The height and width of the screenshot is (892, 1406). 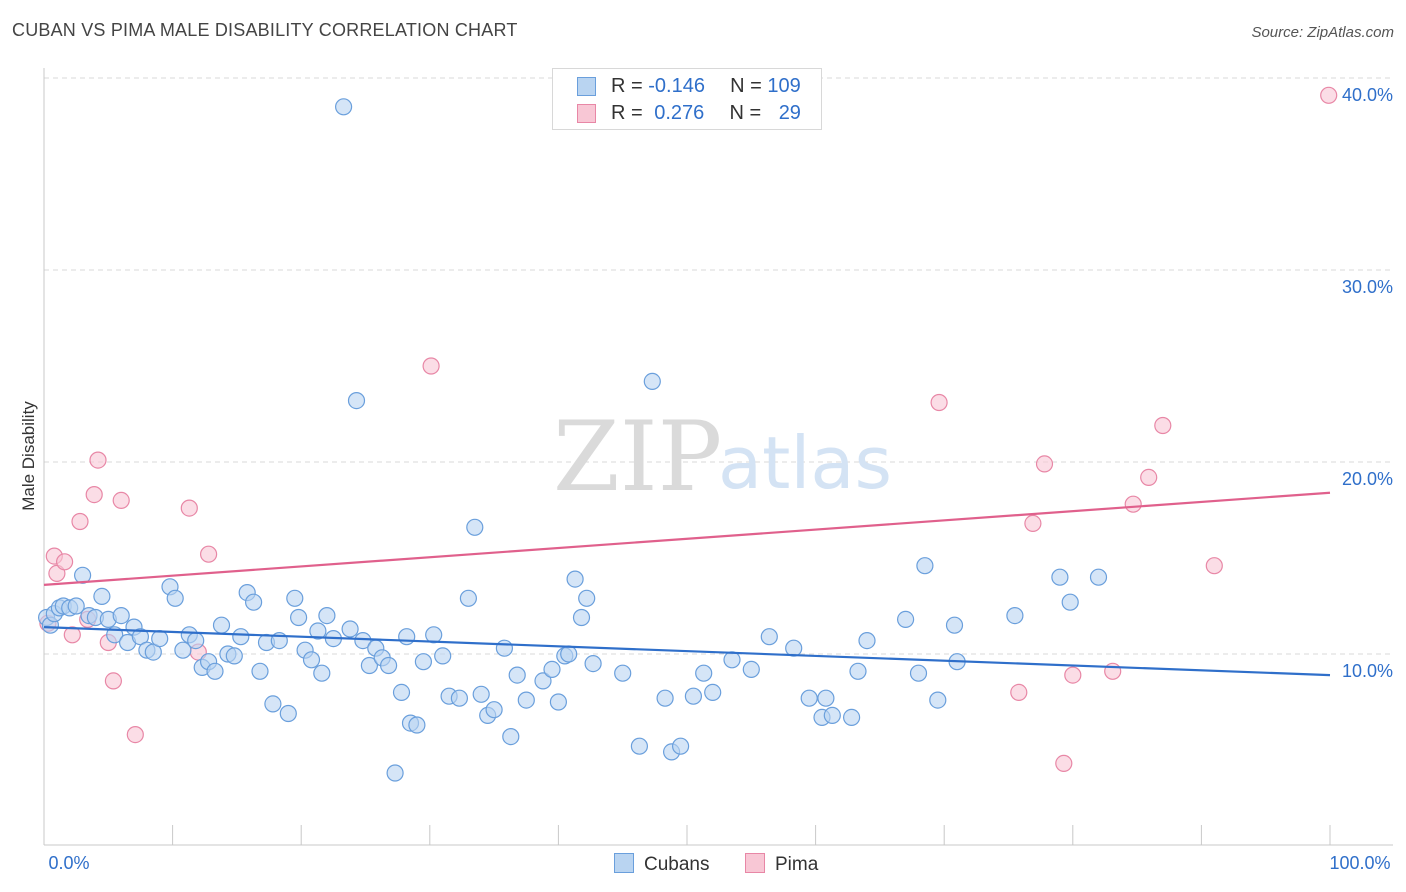 I want to click on watermark: ZIP atlas, so click(x=722, y=457).